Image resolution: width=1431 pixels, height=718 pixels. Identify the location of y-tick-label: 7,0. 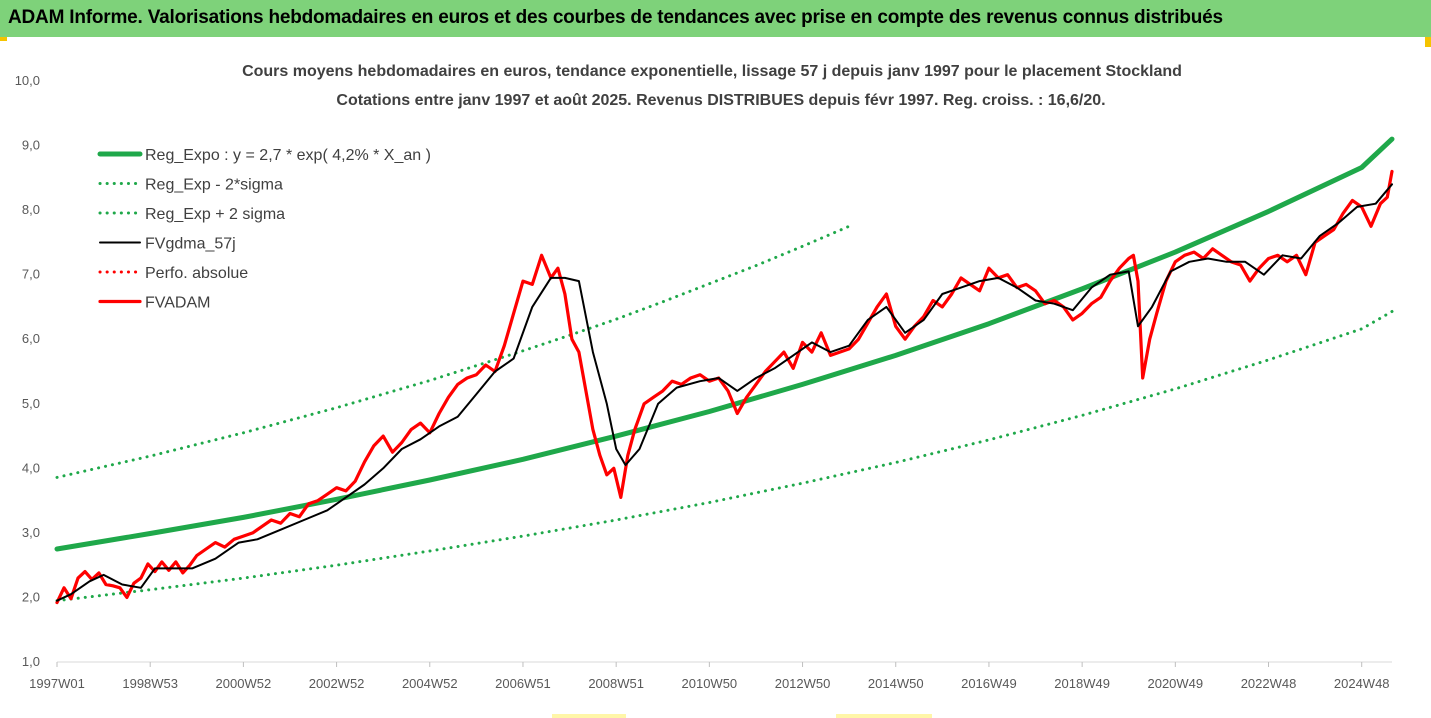
(31, 274).